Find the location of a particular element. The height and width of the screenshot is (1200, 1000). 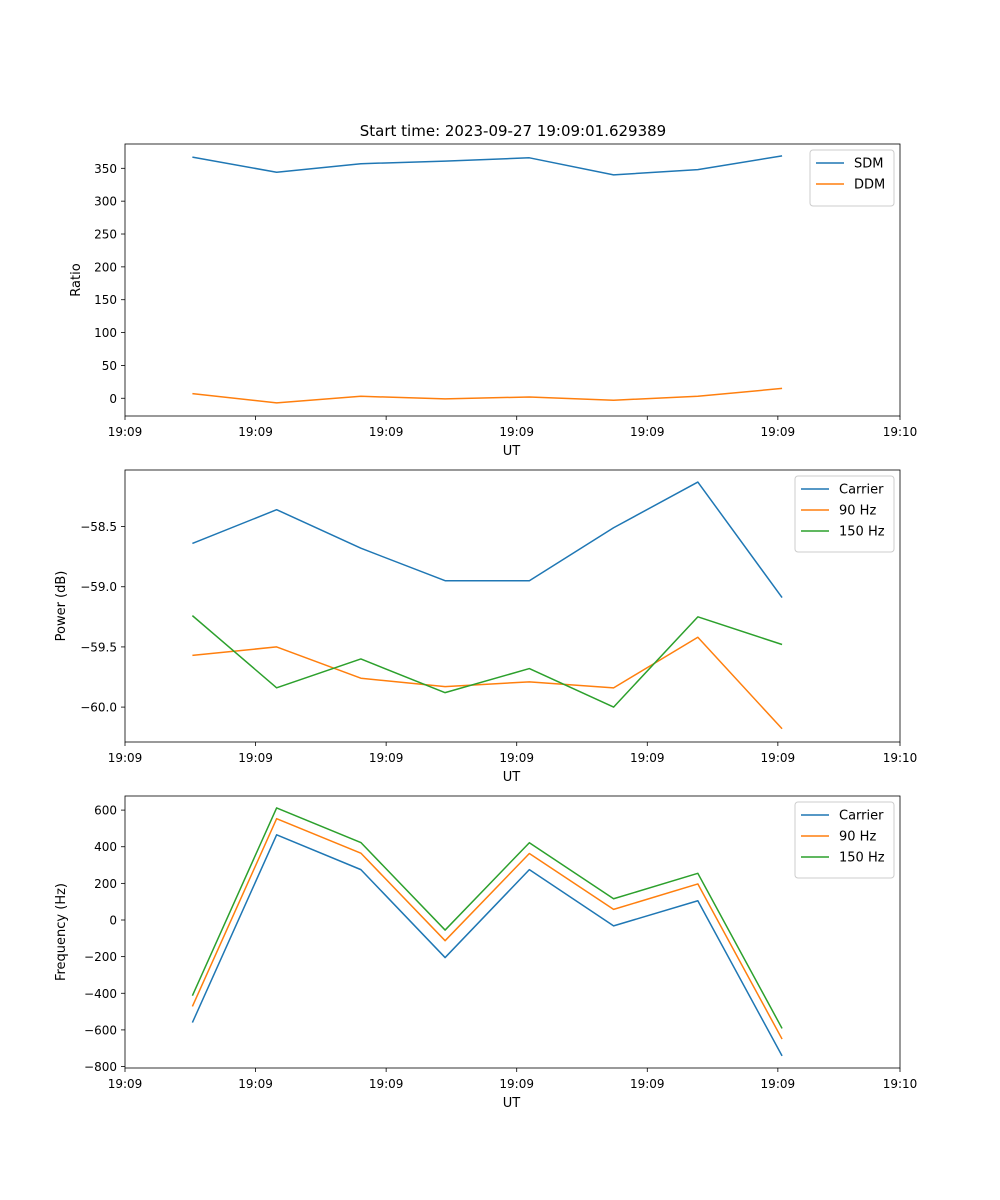

y-tick-label: −59.5 is located at coordinates (98, 647).